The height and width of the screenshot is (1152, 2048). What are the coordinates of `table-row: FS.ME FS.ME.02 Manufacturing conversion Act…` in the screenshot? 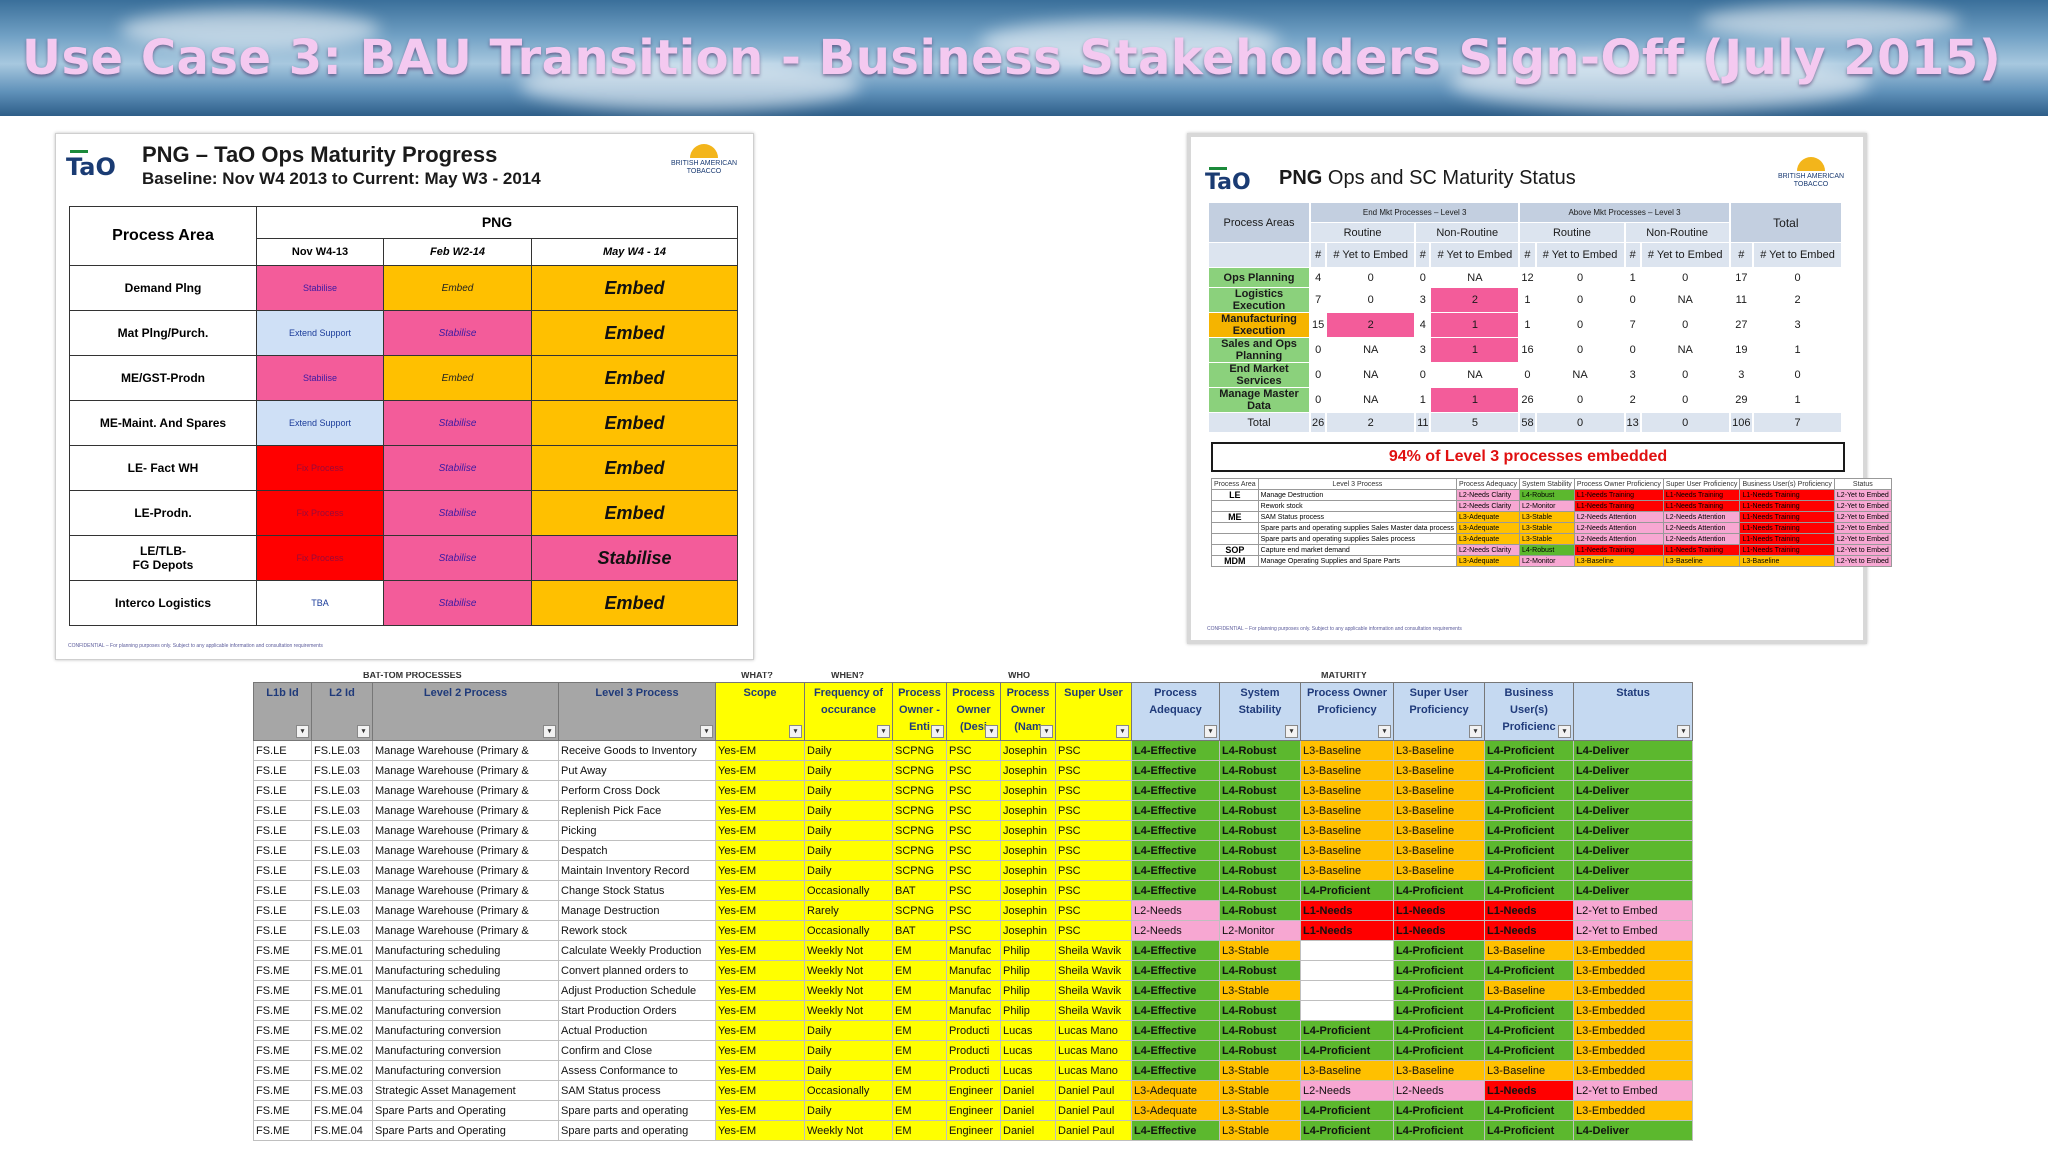 It's located at (973, 1030).